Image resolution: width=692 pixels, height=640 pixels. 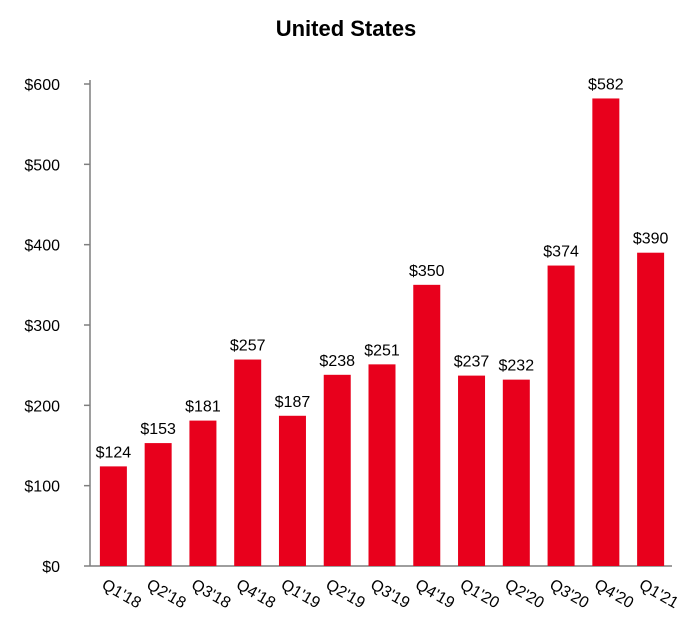 I want to click on y-tick-label: $0, so click(x=51, y=567).